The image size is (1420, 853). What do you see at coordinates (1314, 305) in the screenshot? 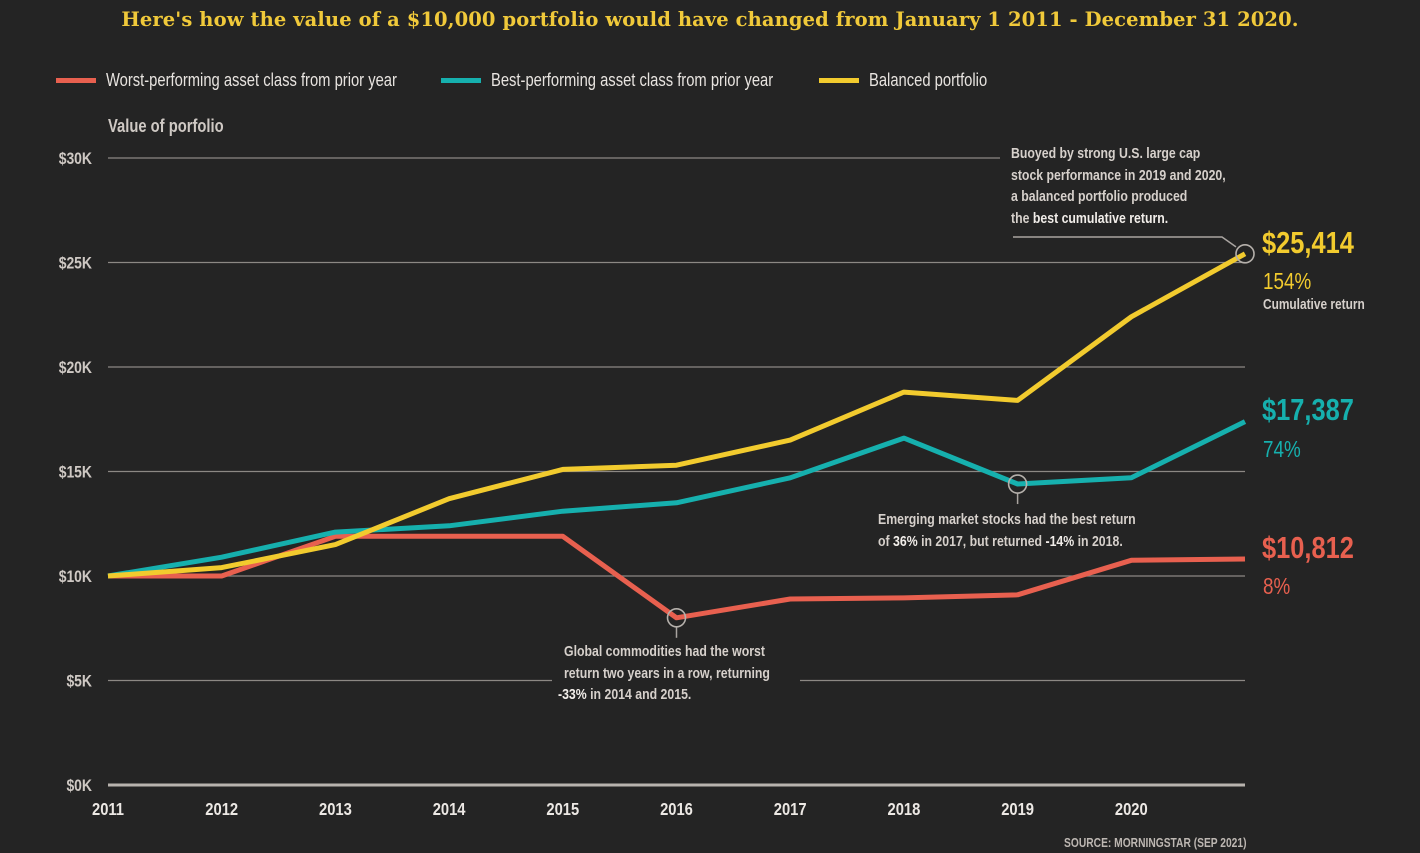
I see `cumulative-return-label-text: Cumulative return` at bounding box center [1314, 305].